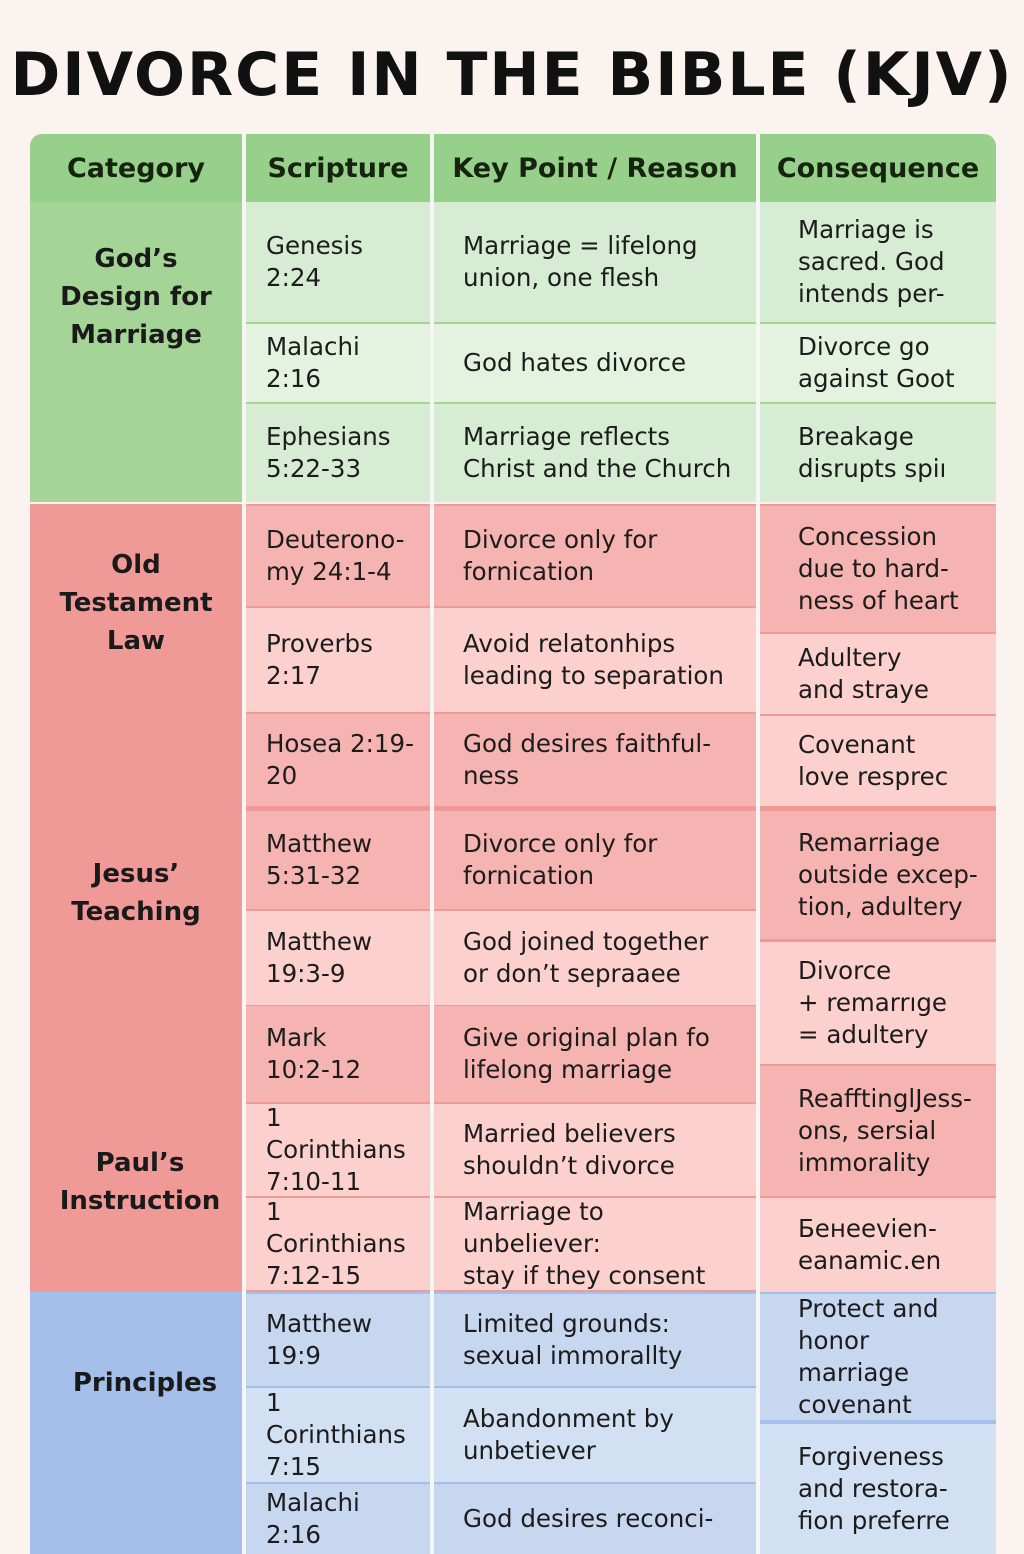  I want to click on key-point-cell: Marriage reflects Christ and the Church, so click(595, 453).